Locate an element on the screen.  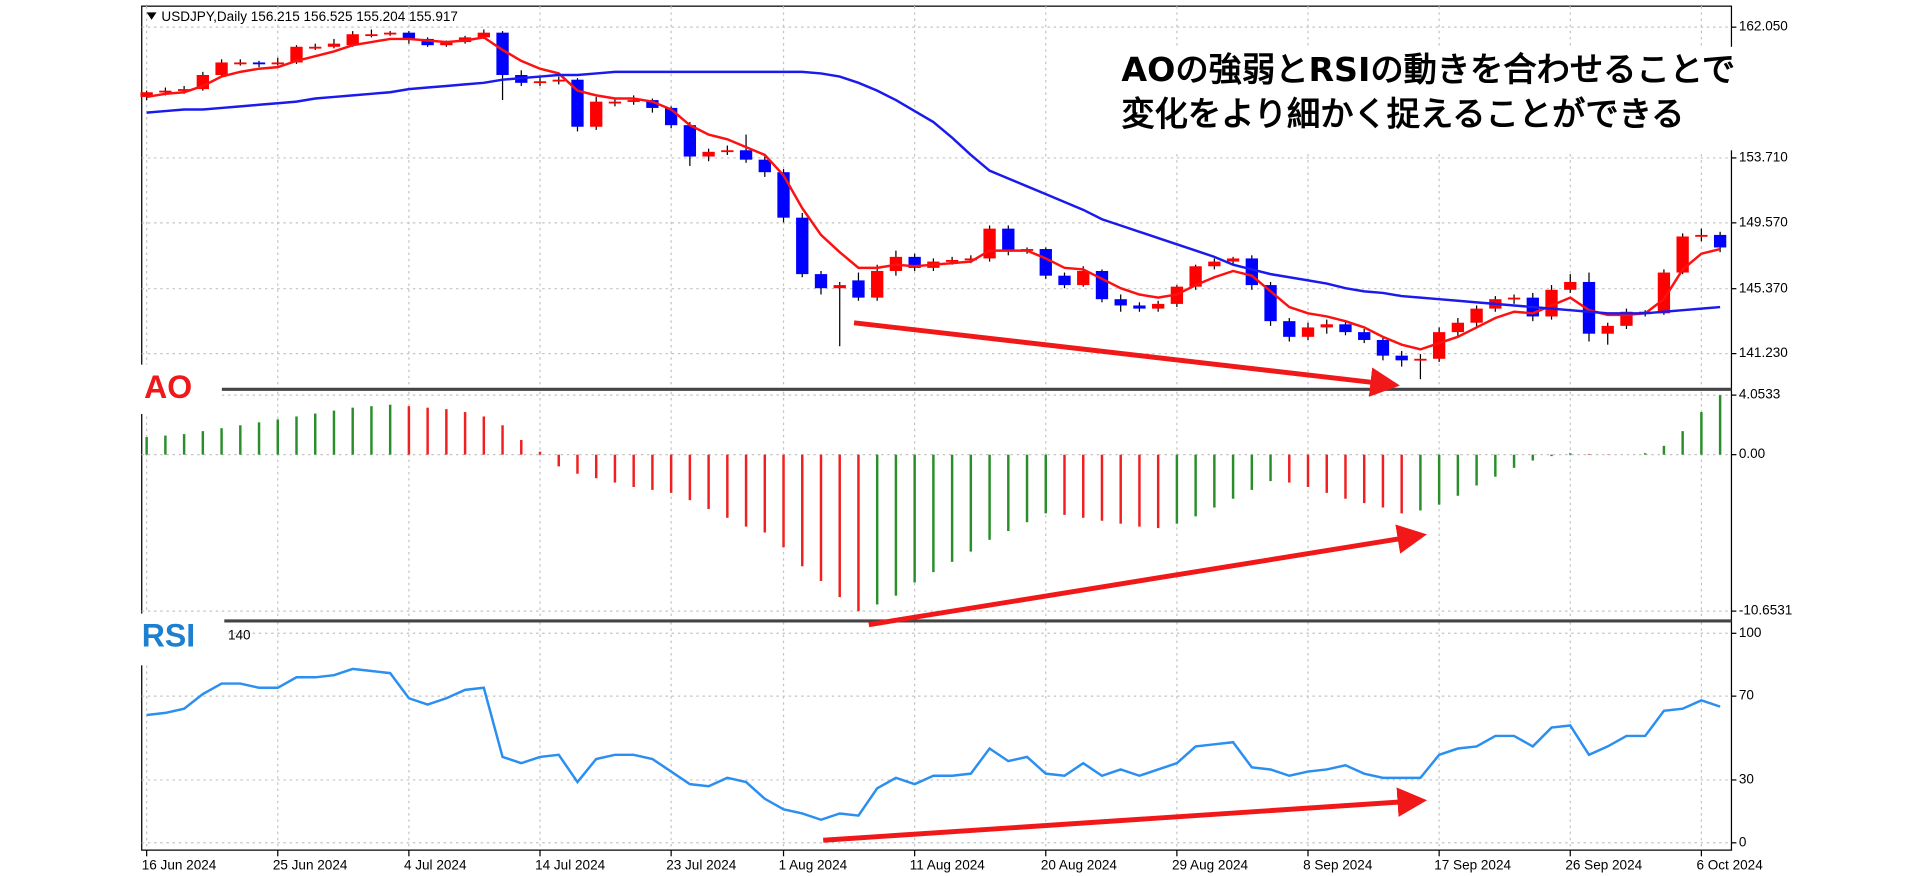
title-marker is located at coordinates (151, 16).